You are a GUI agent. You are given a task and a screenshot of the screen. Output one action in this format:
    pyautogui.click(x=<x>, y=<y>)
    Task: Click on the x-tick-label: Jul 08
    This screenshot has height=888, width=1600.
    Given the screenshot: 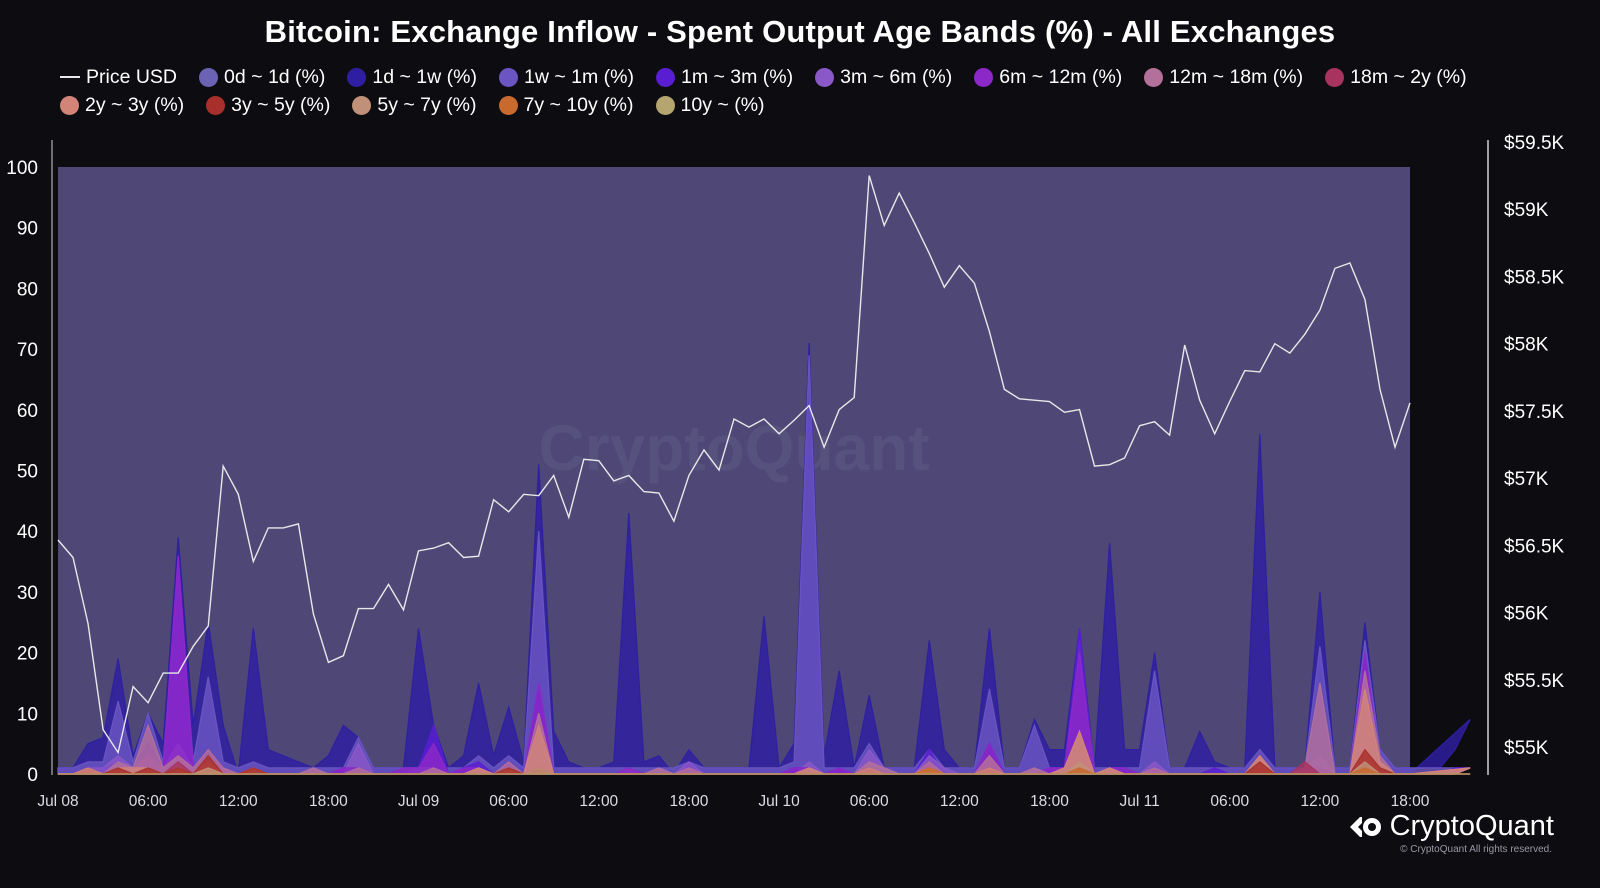 What is the action you would take?
    pyautogui.click(x=57, y=801)
    